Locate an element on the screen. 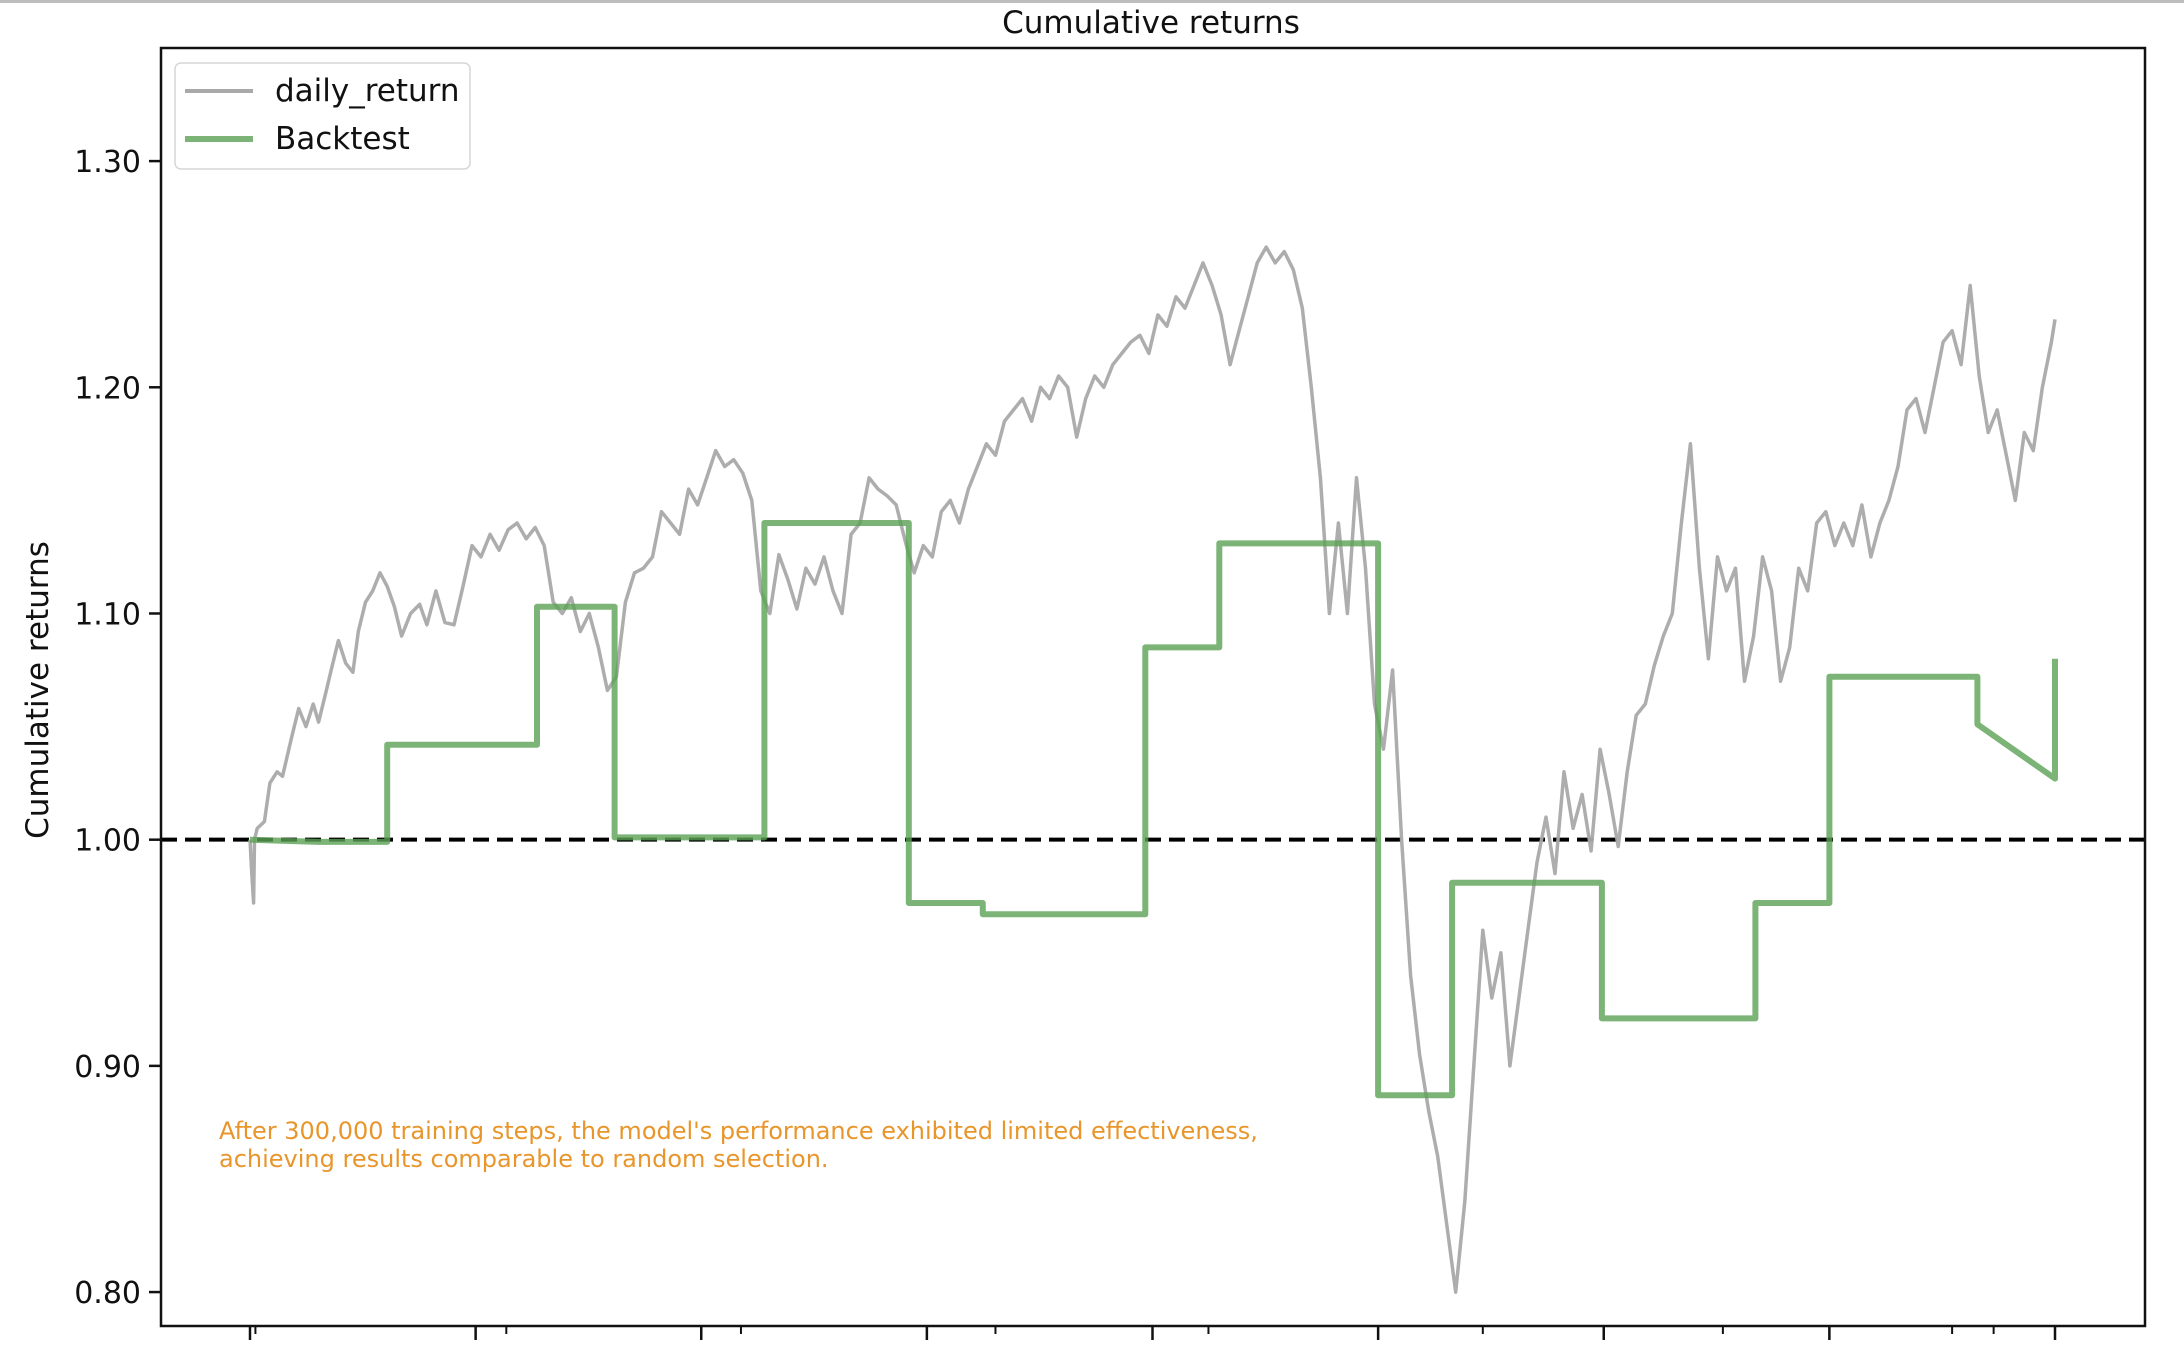 Image resolution: width=2184 pixels, height=1359 pixels. y-tick-label: 1.00 is located at coordinates (107, 841).